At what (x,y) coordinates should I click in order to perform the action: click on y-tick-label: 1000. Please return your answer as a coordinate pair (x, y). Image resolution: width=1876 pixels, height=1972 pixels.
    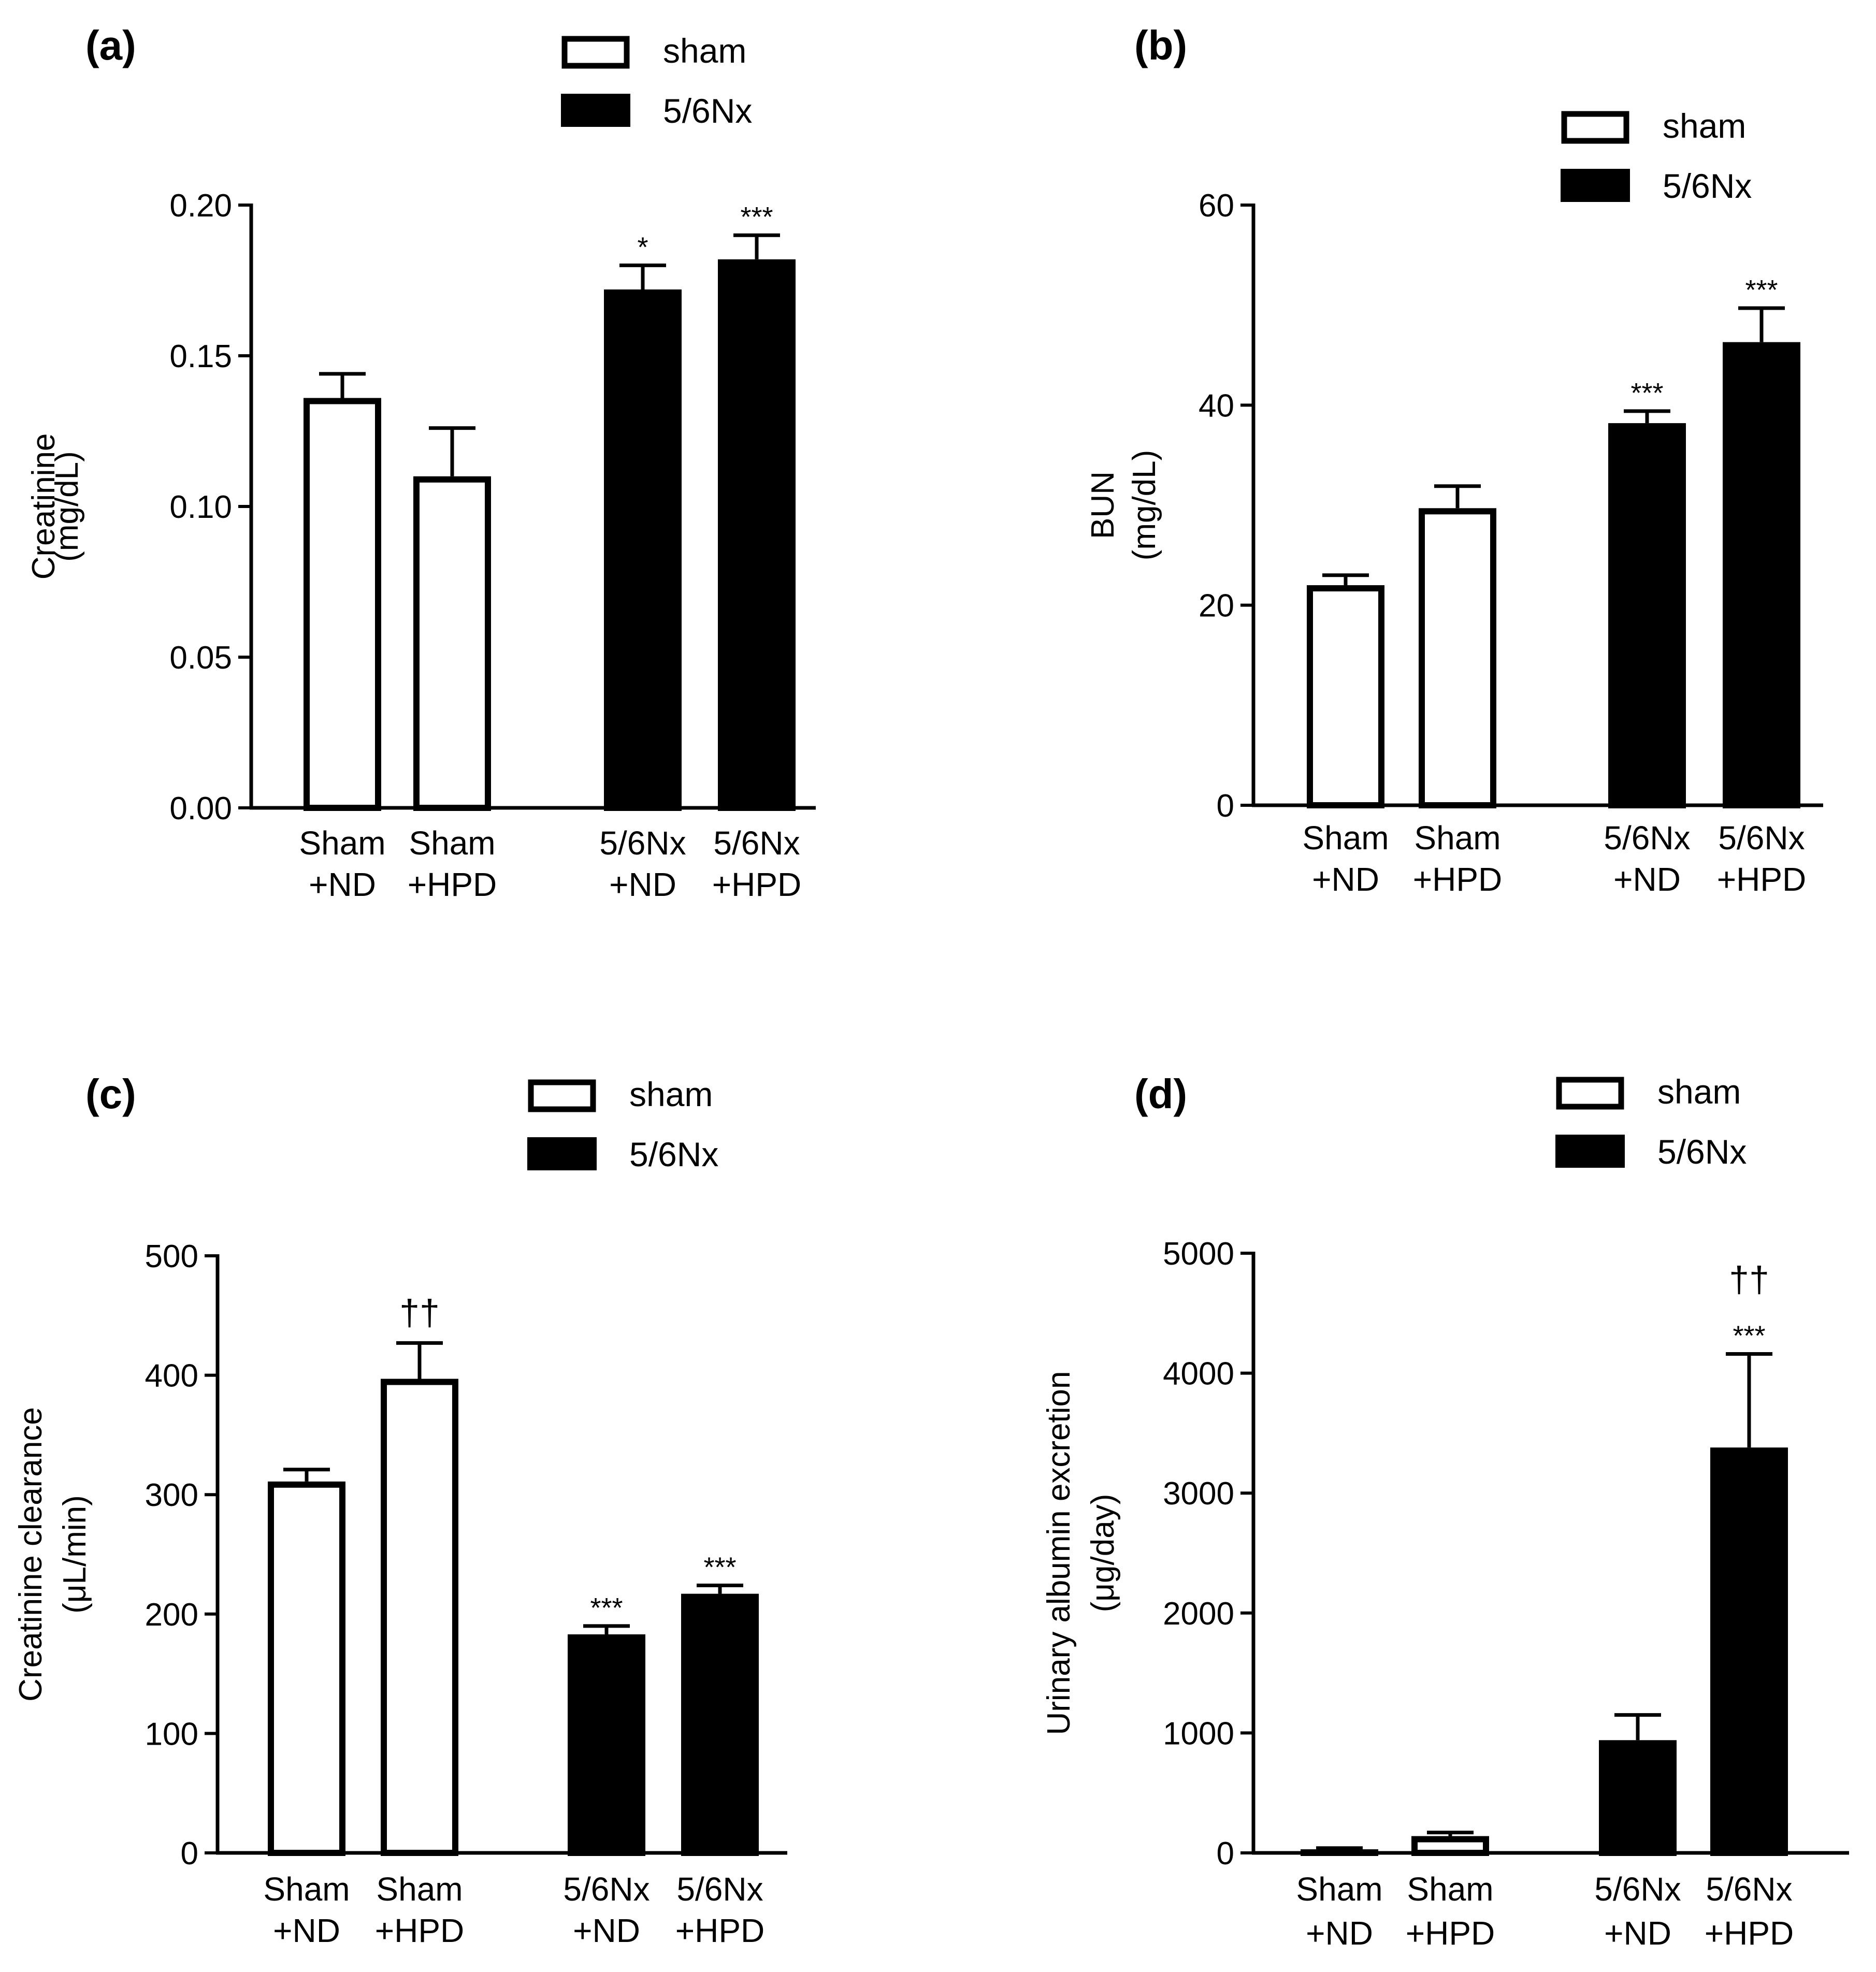
    Looking at the image, I should click on (1199, 1734).